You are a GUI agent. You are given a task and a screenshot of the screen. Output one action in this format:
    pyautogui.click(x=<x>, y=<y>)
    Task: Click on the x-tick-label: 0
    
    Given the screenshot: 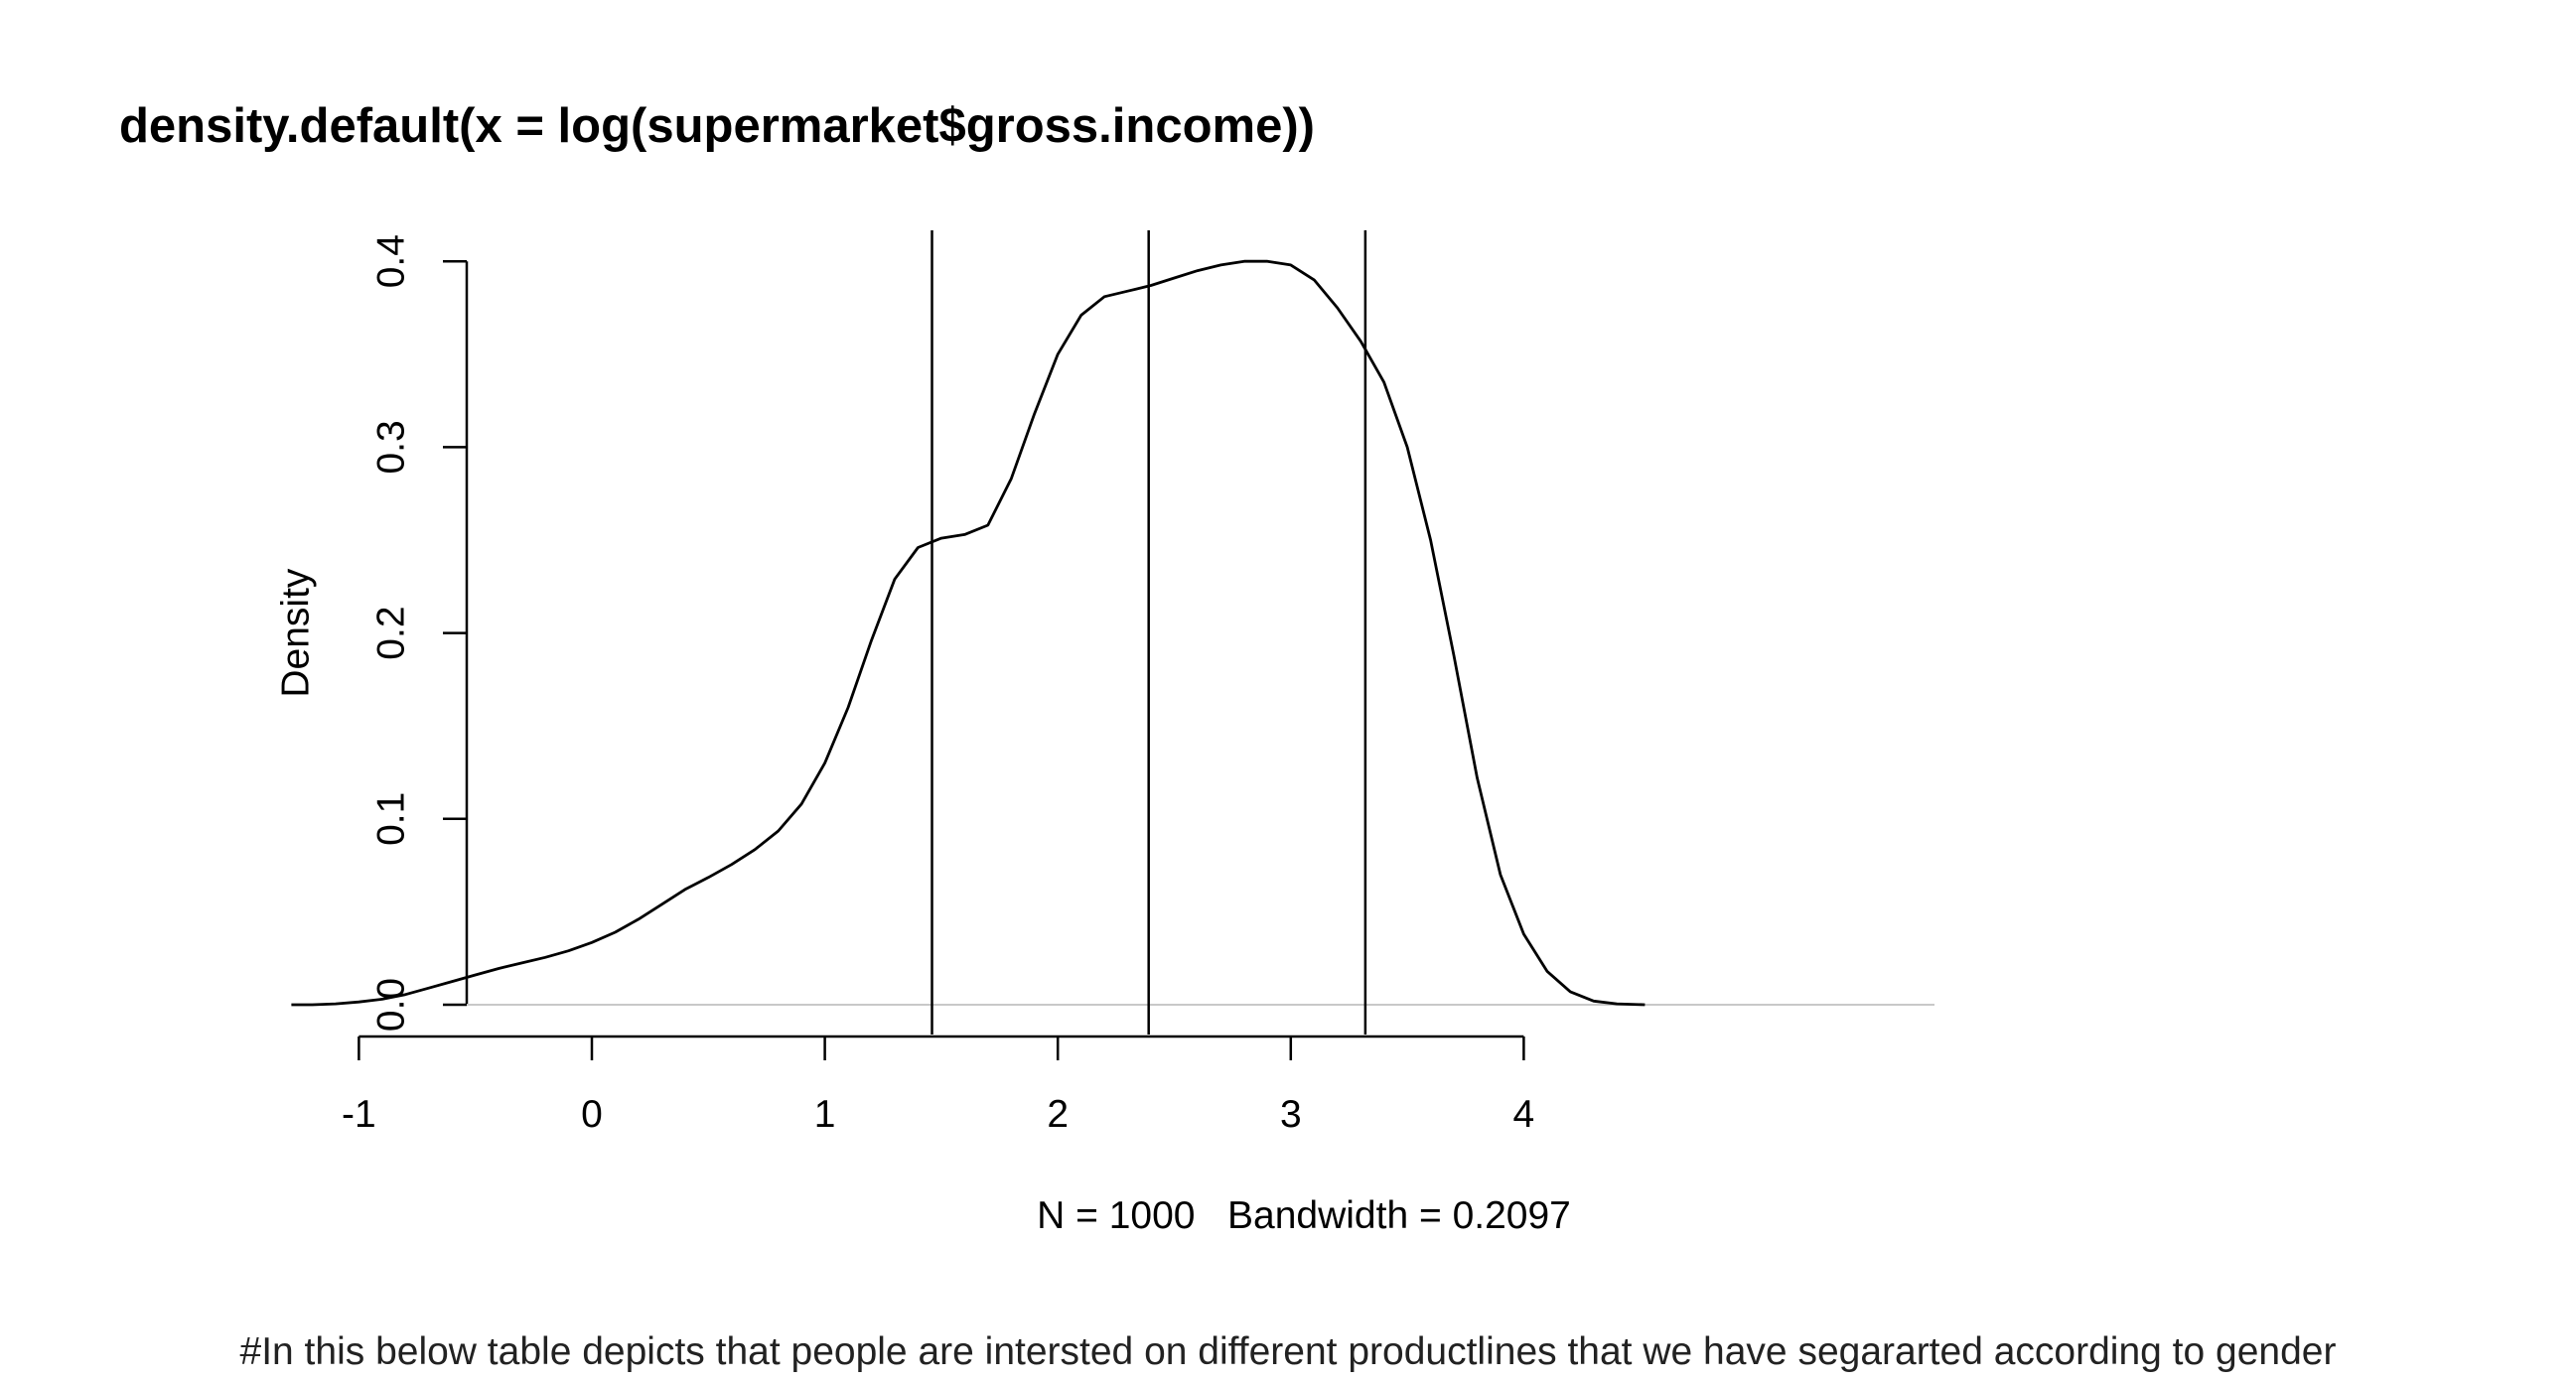 What is the action you would take?
    pyautogui.click(x=592, y=1114)
    